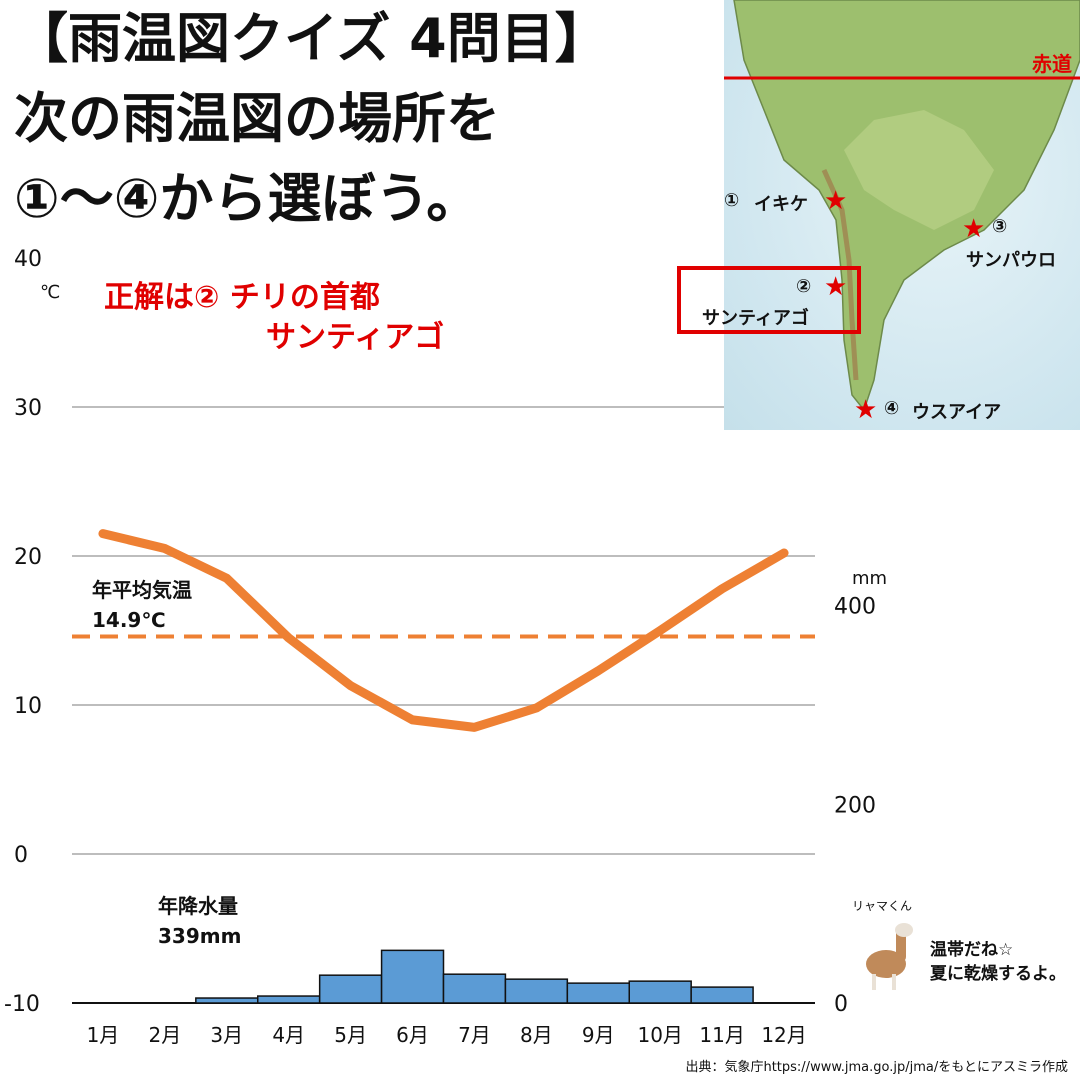  Describe the element at coordinates (755, 318) in the screenshot. I see `place-2-name: サンティアゴ` at that location.